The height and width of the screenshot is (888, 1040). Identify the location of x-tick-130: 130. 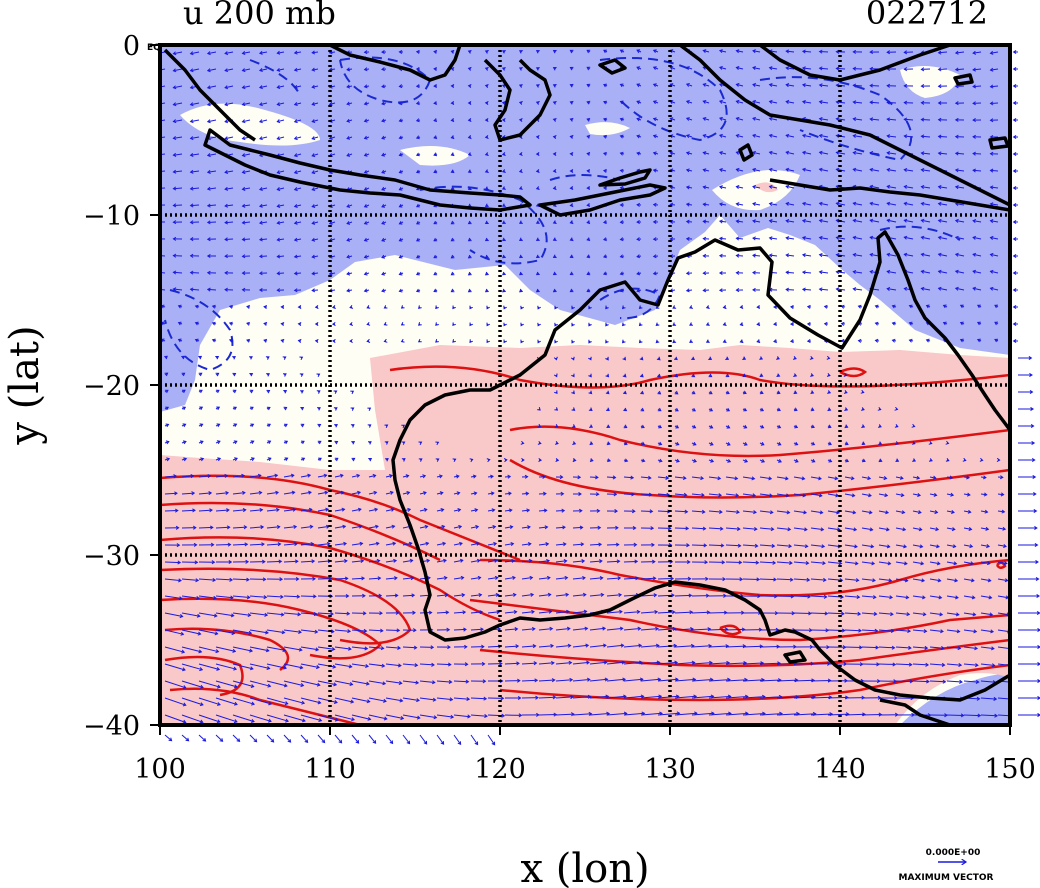
(670, 769).